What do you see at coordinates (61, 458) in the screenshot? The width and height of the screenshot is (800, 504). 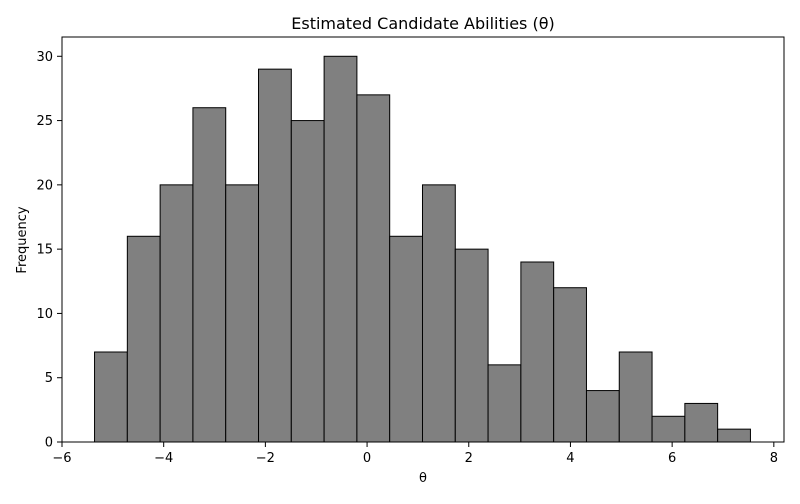 I see `x-tick-label: −6` at bounding box center [61, 458].